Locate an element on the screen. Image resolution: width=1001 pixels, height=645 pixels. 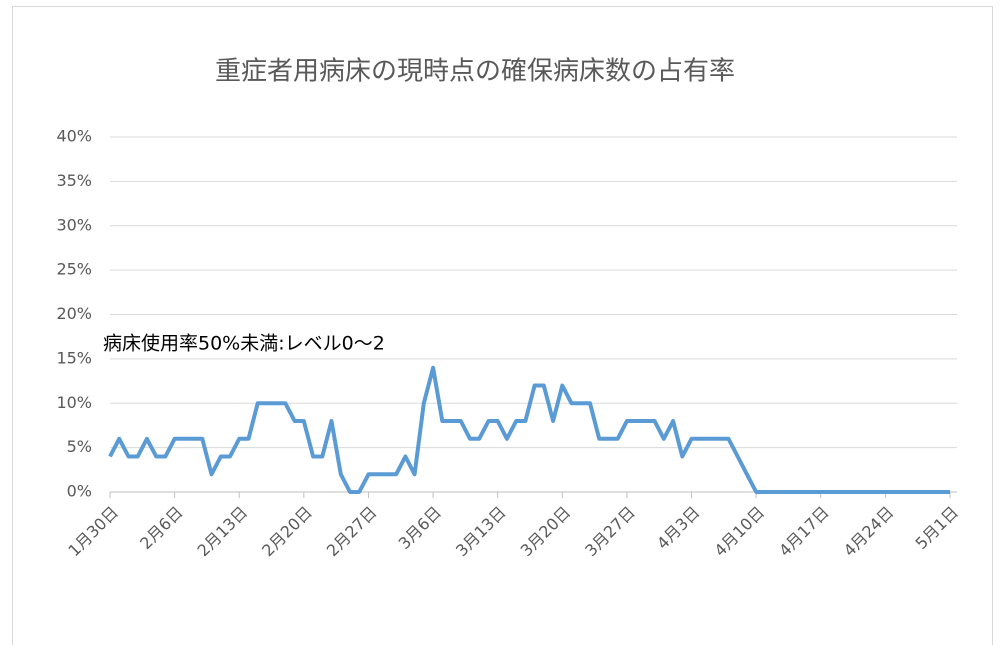
y-tick-label: 30% is located at coordinates (74, 224).